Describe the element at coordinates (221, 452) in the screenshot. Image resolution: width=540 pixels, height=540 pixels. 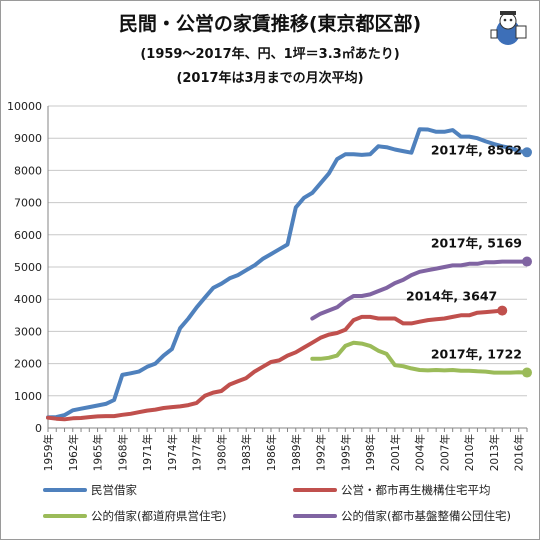
I see `x-tick-label: 1980年` at that location.